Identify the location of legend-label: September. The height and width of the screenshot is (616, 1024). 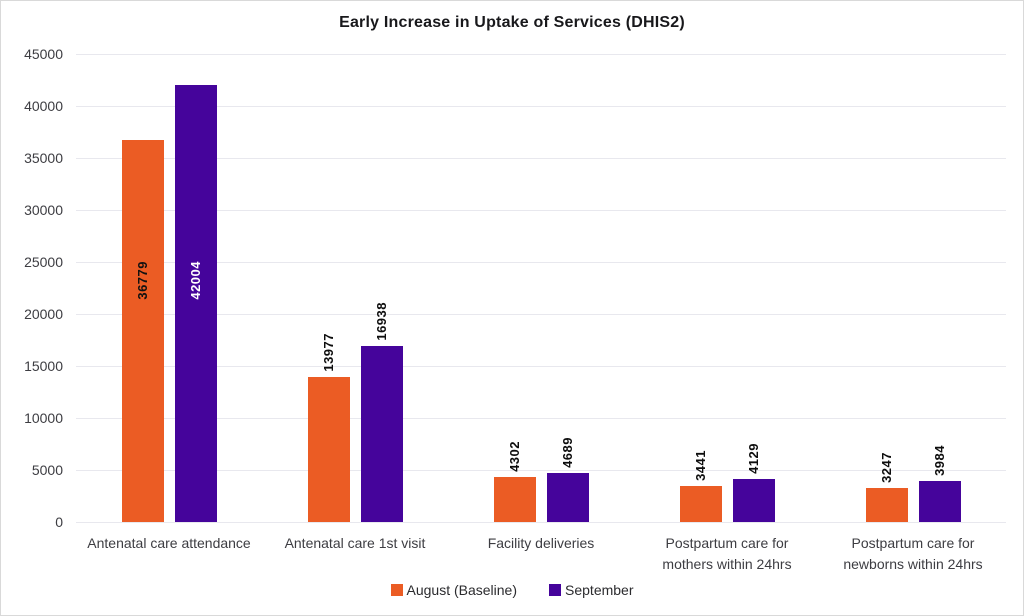
(599, 590).